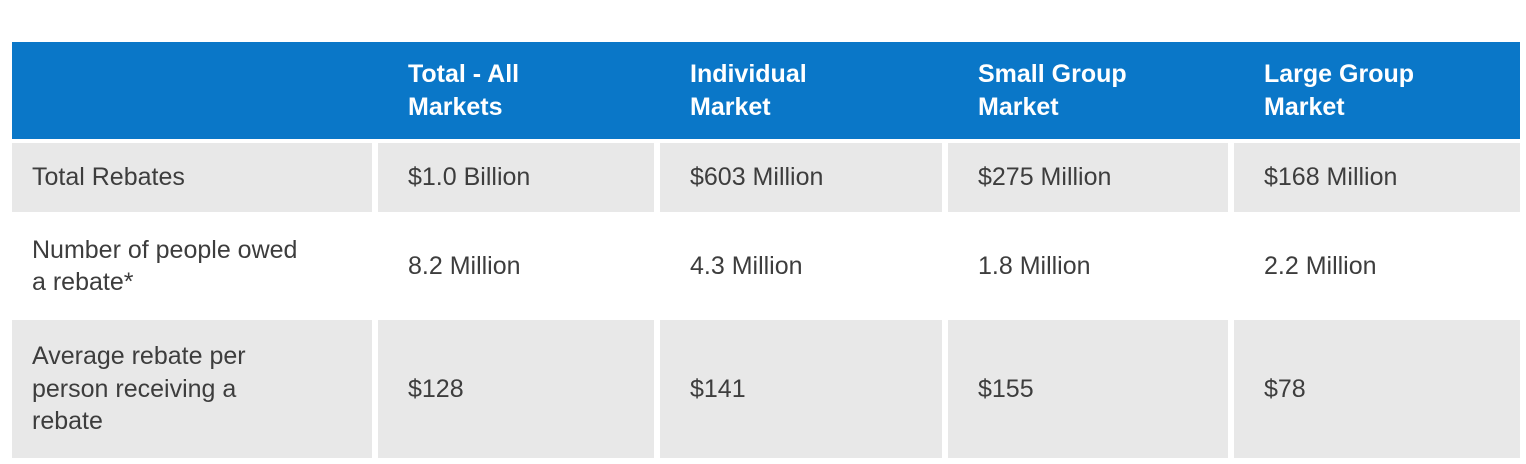 This screenshot has height=464, width=1526. What do you see at coordinates (801, 389) in the screenshot?
I see `value-cell: $141` at bounding box center [801, 389].